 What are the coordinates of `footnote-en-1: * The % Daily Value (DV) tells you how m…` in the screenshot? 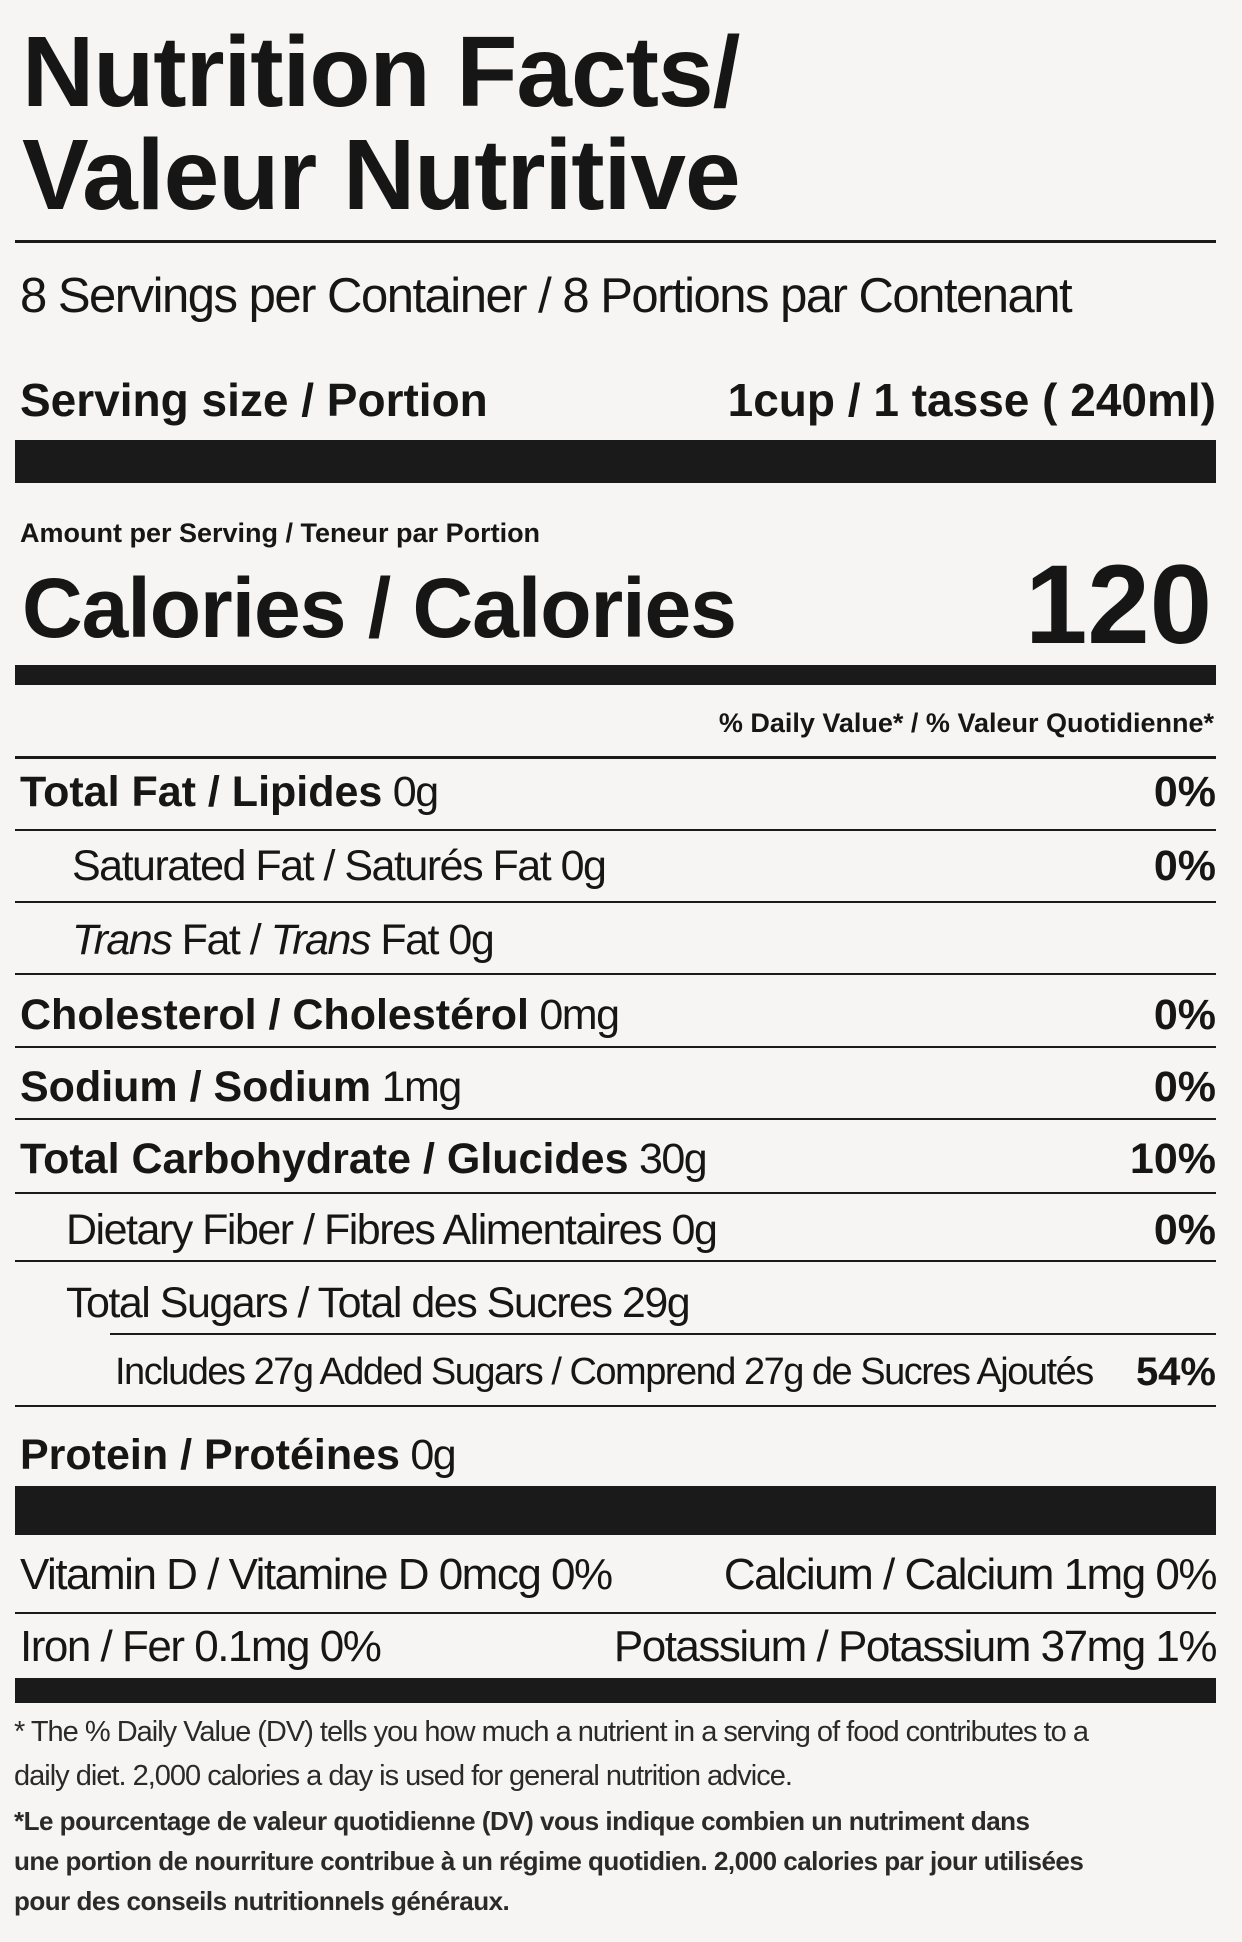 It's located at (551, 1732).